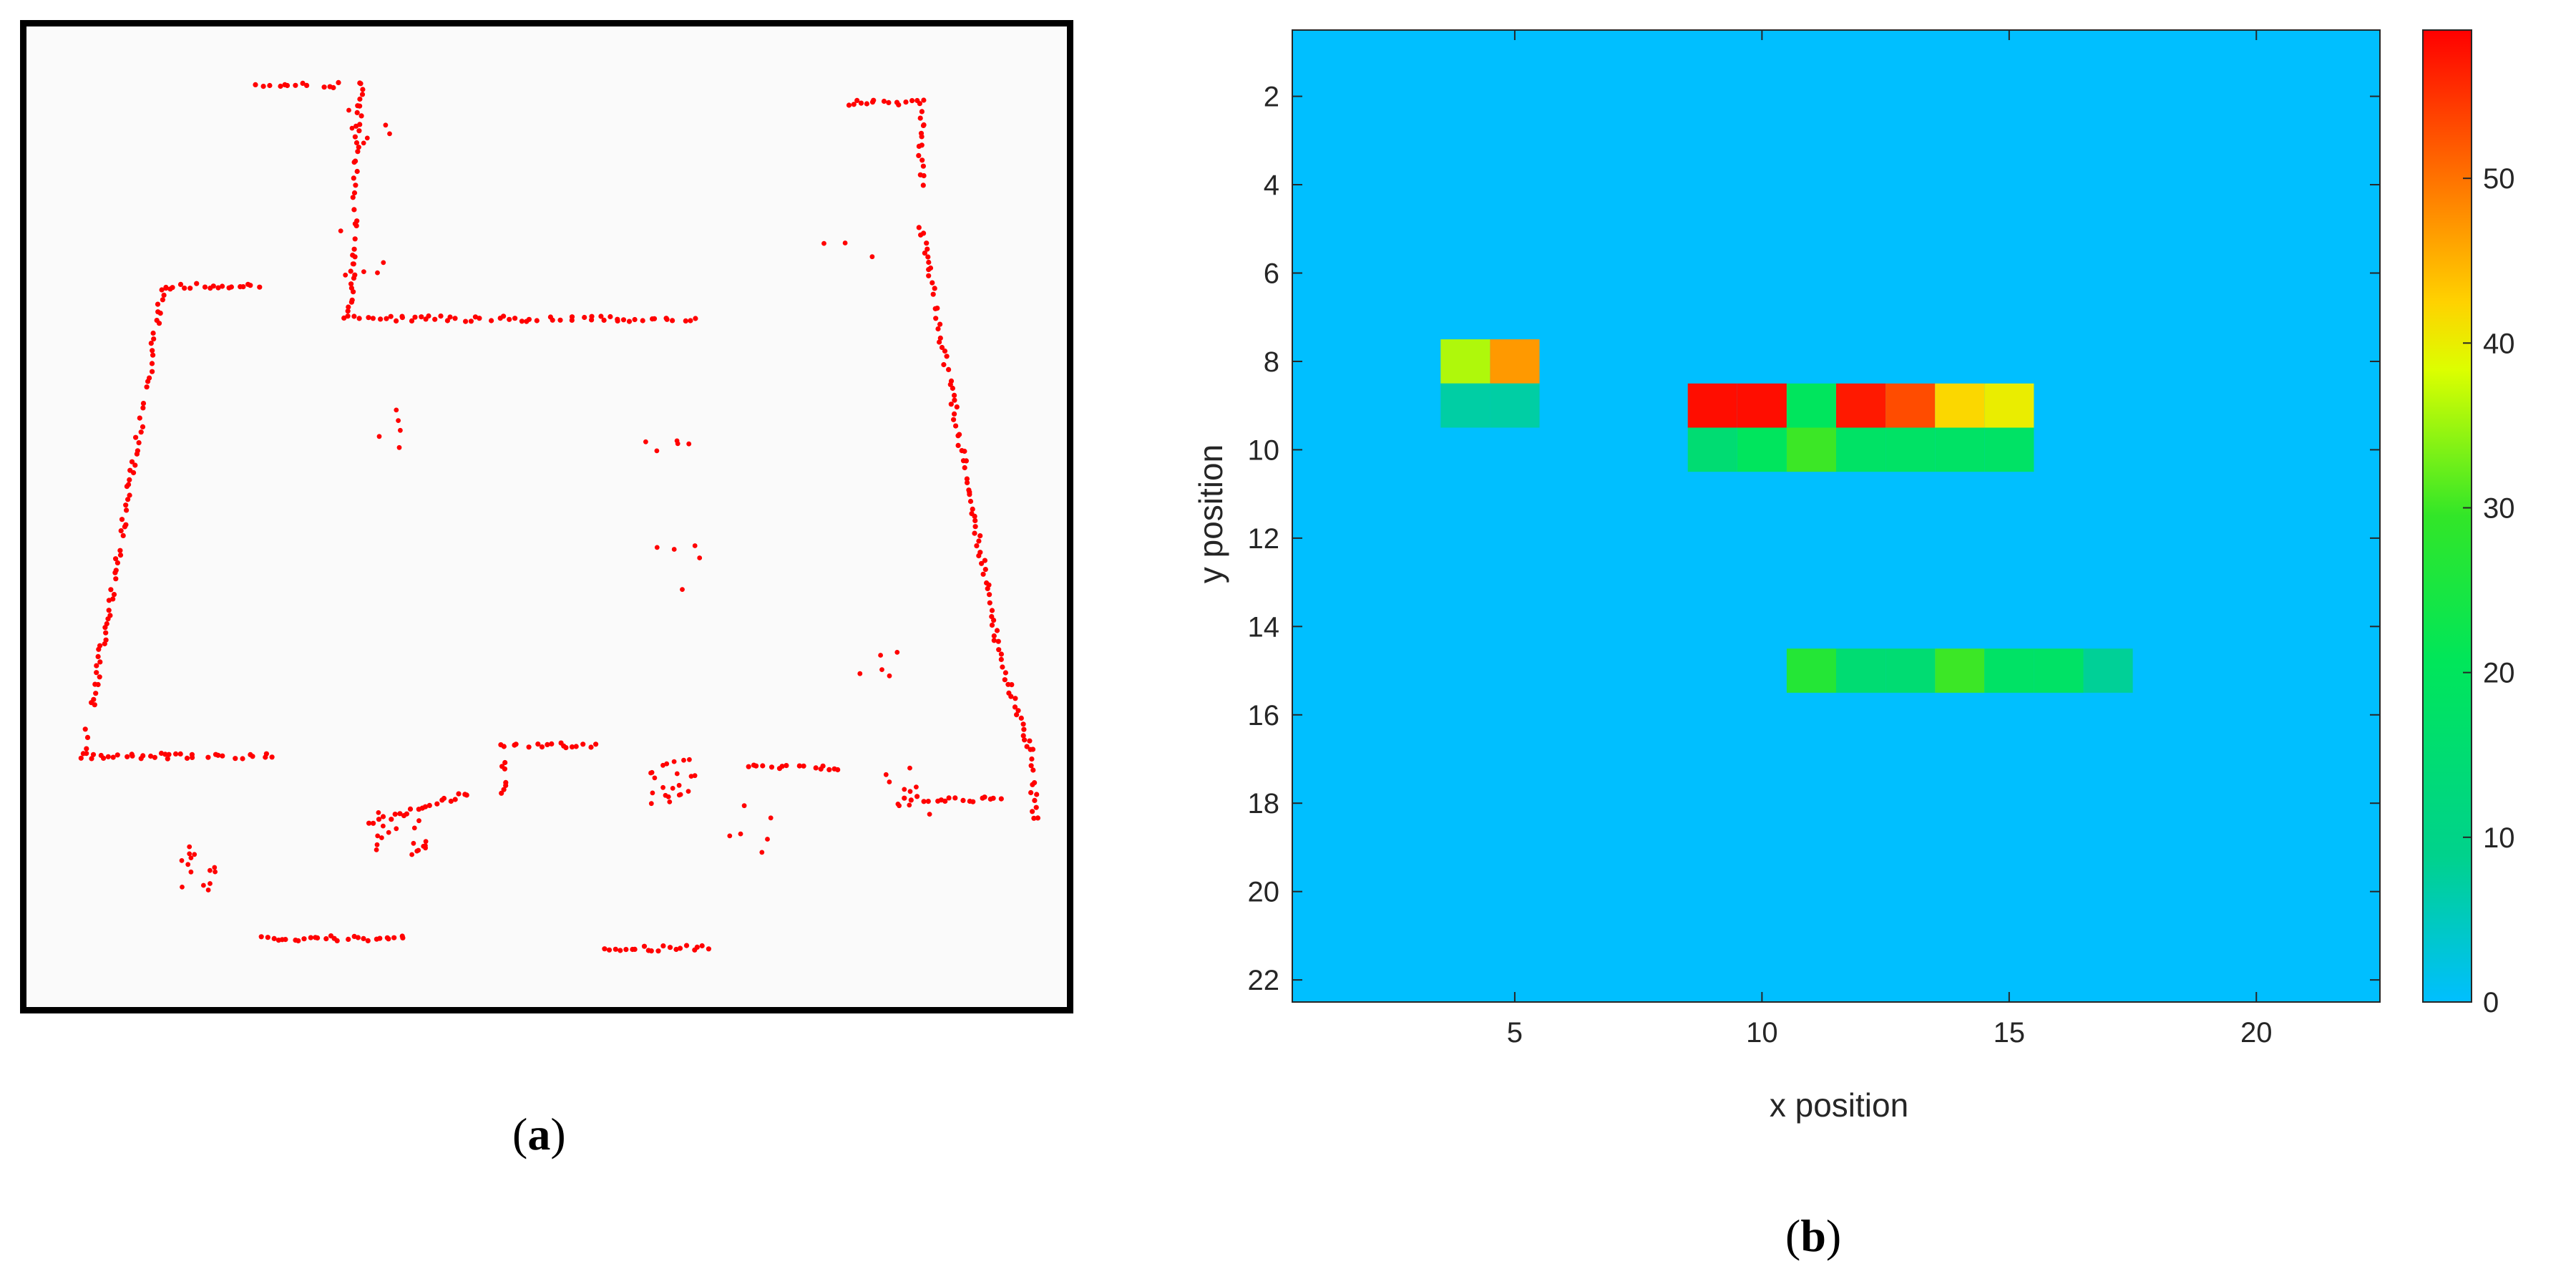 The height and width of the screenshot is (1284, 2576). What do you see at coordinates (2499, 179) in the screenshot?
I see `colorbar-tick-label: 50` at bounding box center [2499, 179].